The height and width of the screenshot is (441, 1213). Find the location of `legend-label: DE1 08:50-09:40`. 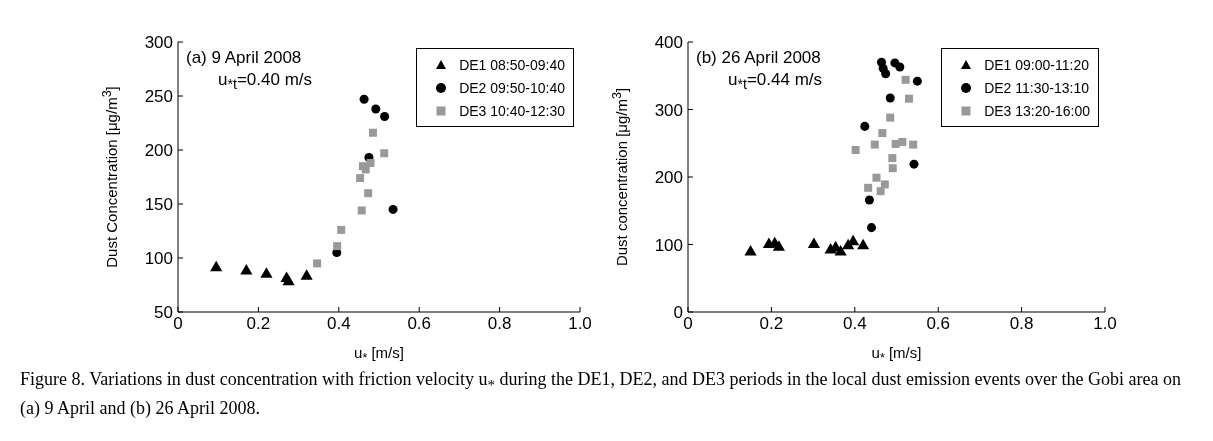

legend-label: DE1 08:50-09:40 is located at coordinates (512, 64).